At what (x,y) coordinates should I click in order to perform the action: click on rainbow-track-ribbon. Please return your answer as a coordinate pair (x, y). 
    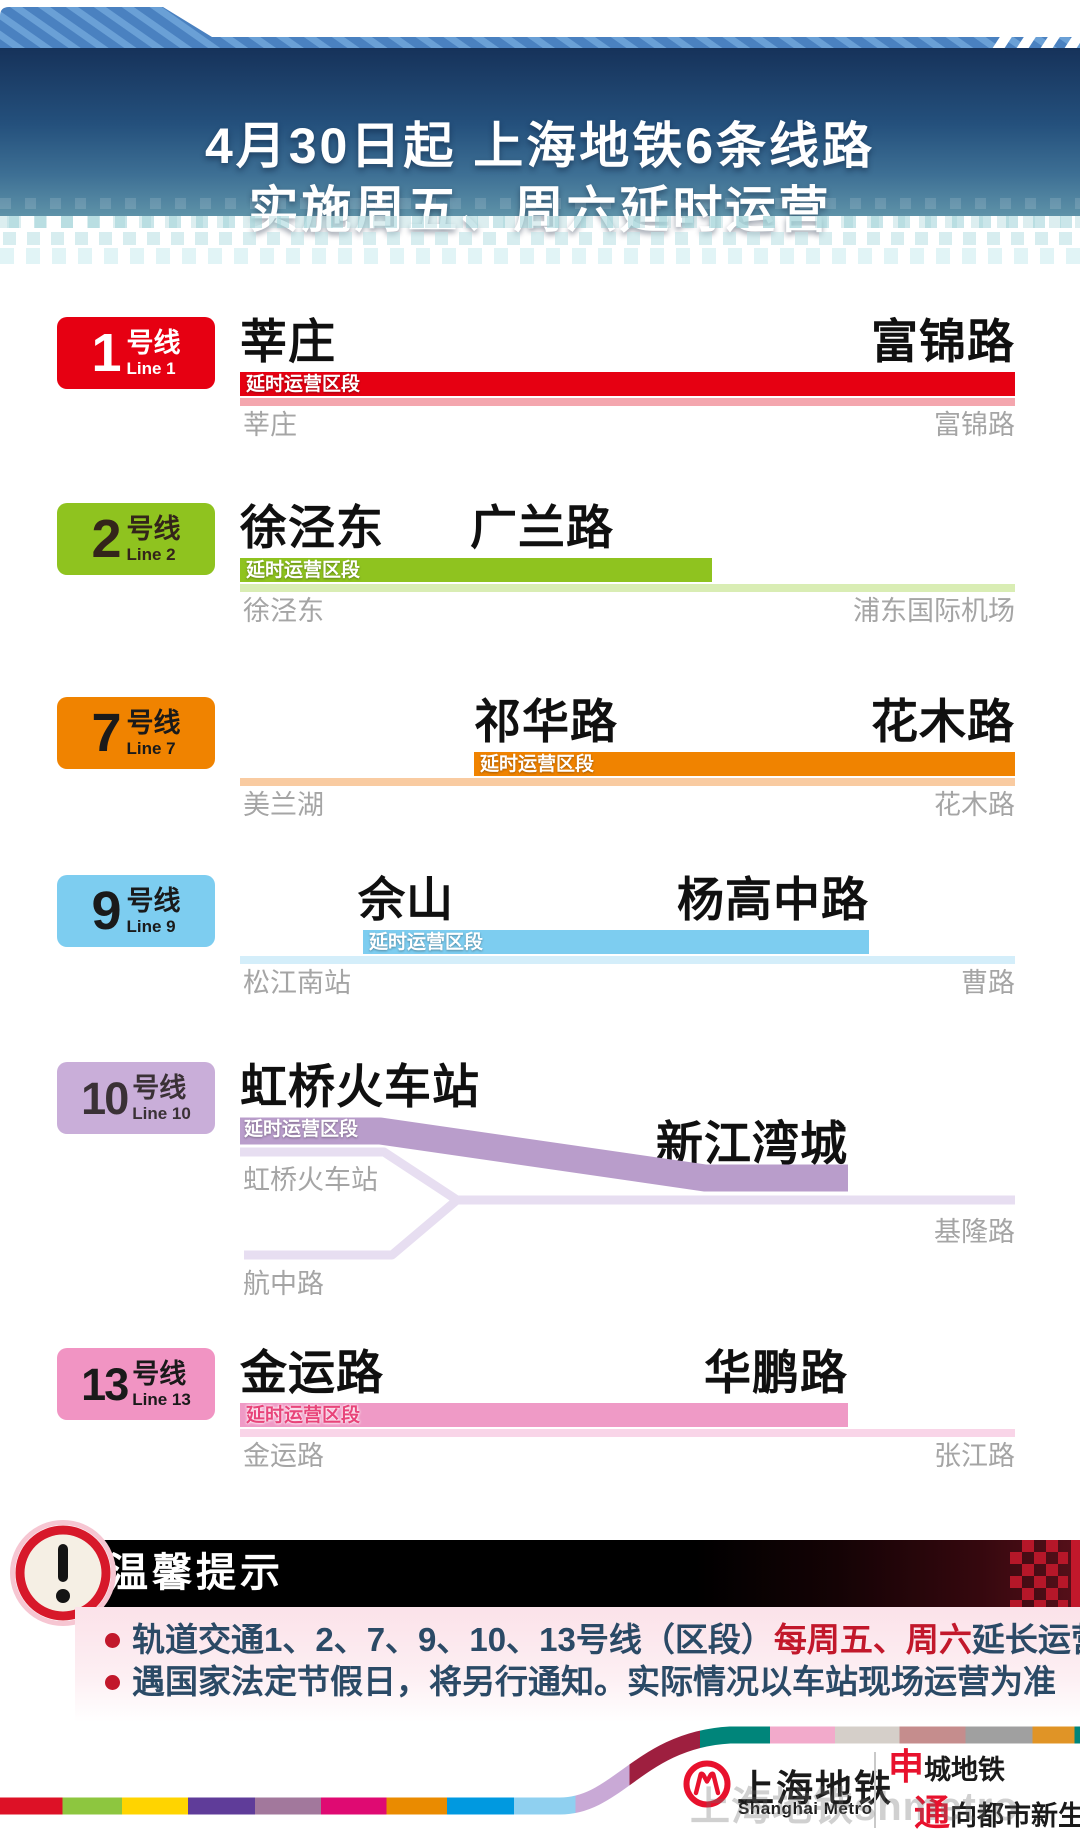
    Looking at the image, I should click on (540, 1770).